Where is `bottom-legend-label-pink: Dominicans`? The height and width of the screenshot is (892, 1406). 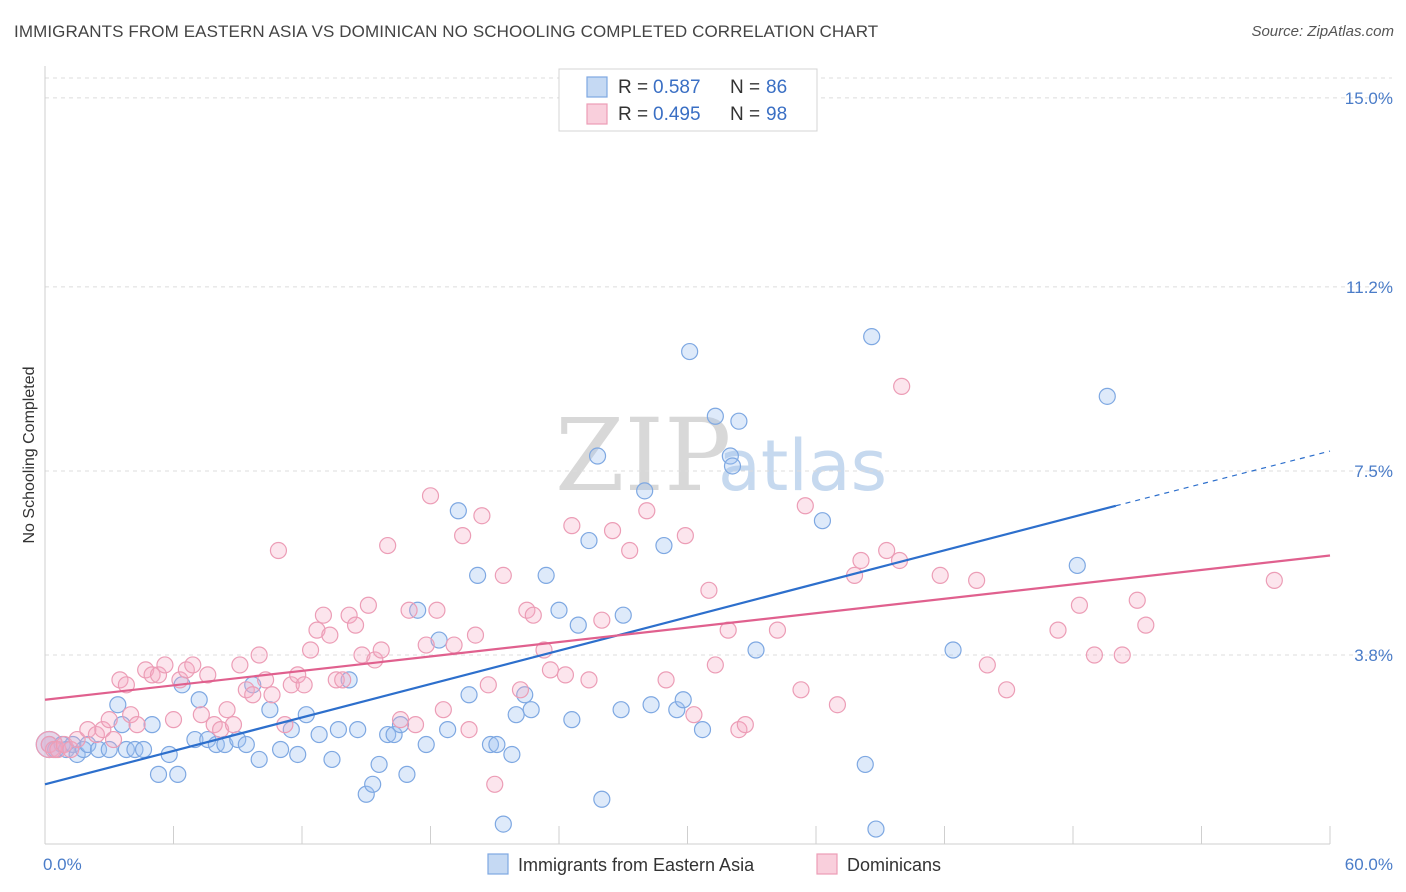
bottom-legend-label-pink: Dominicans is located at coordinates (894, 865).